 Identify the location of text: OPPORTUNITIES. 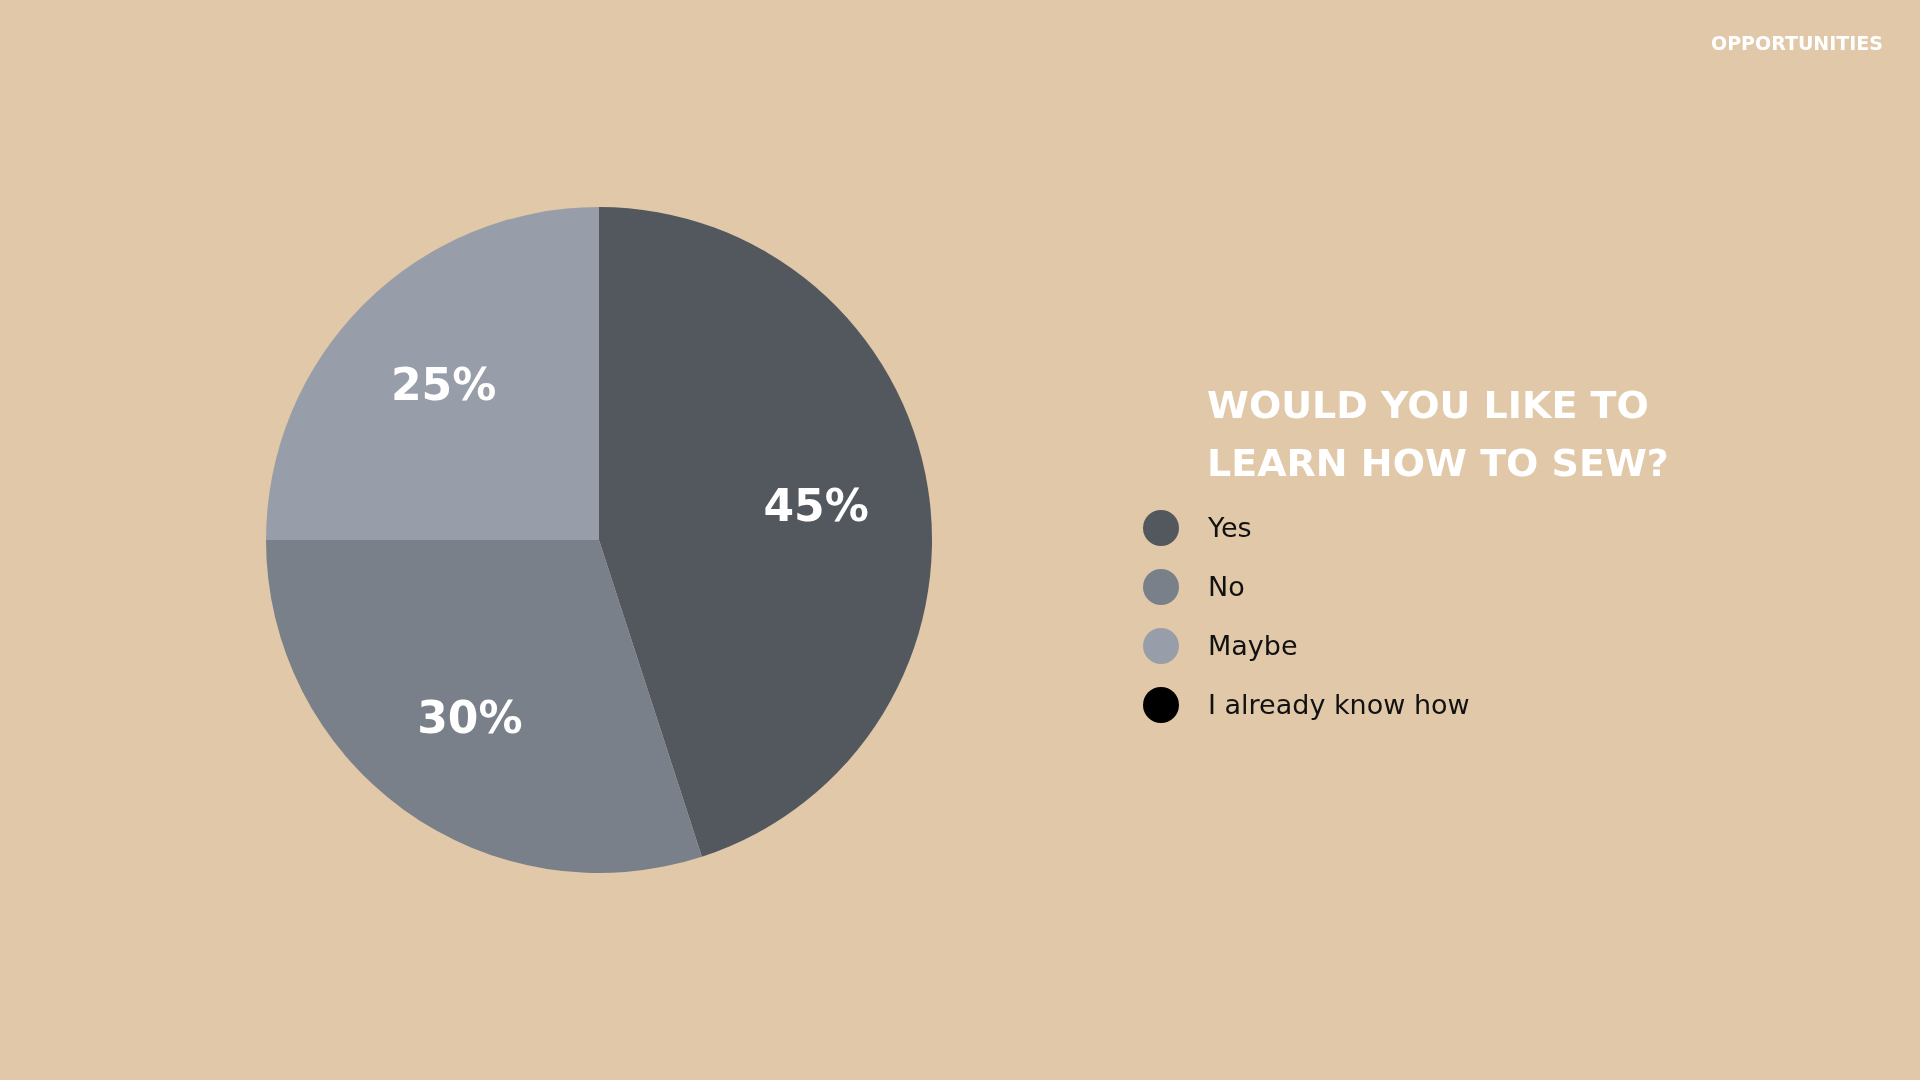
(1797, 43).